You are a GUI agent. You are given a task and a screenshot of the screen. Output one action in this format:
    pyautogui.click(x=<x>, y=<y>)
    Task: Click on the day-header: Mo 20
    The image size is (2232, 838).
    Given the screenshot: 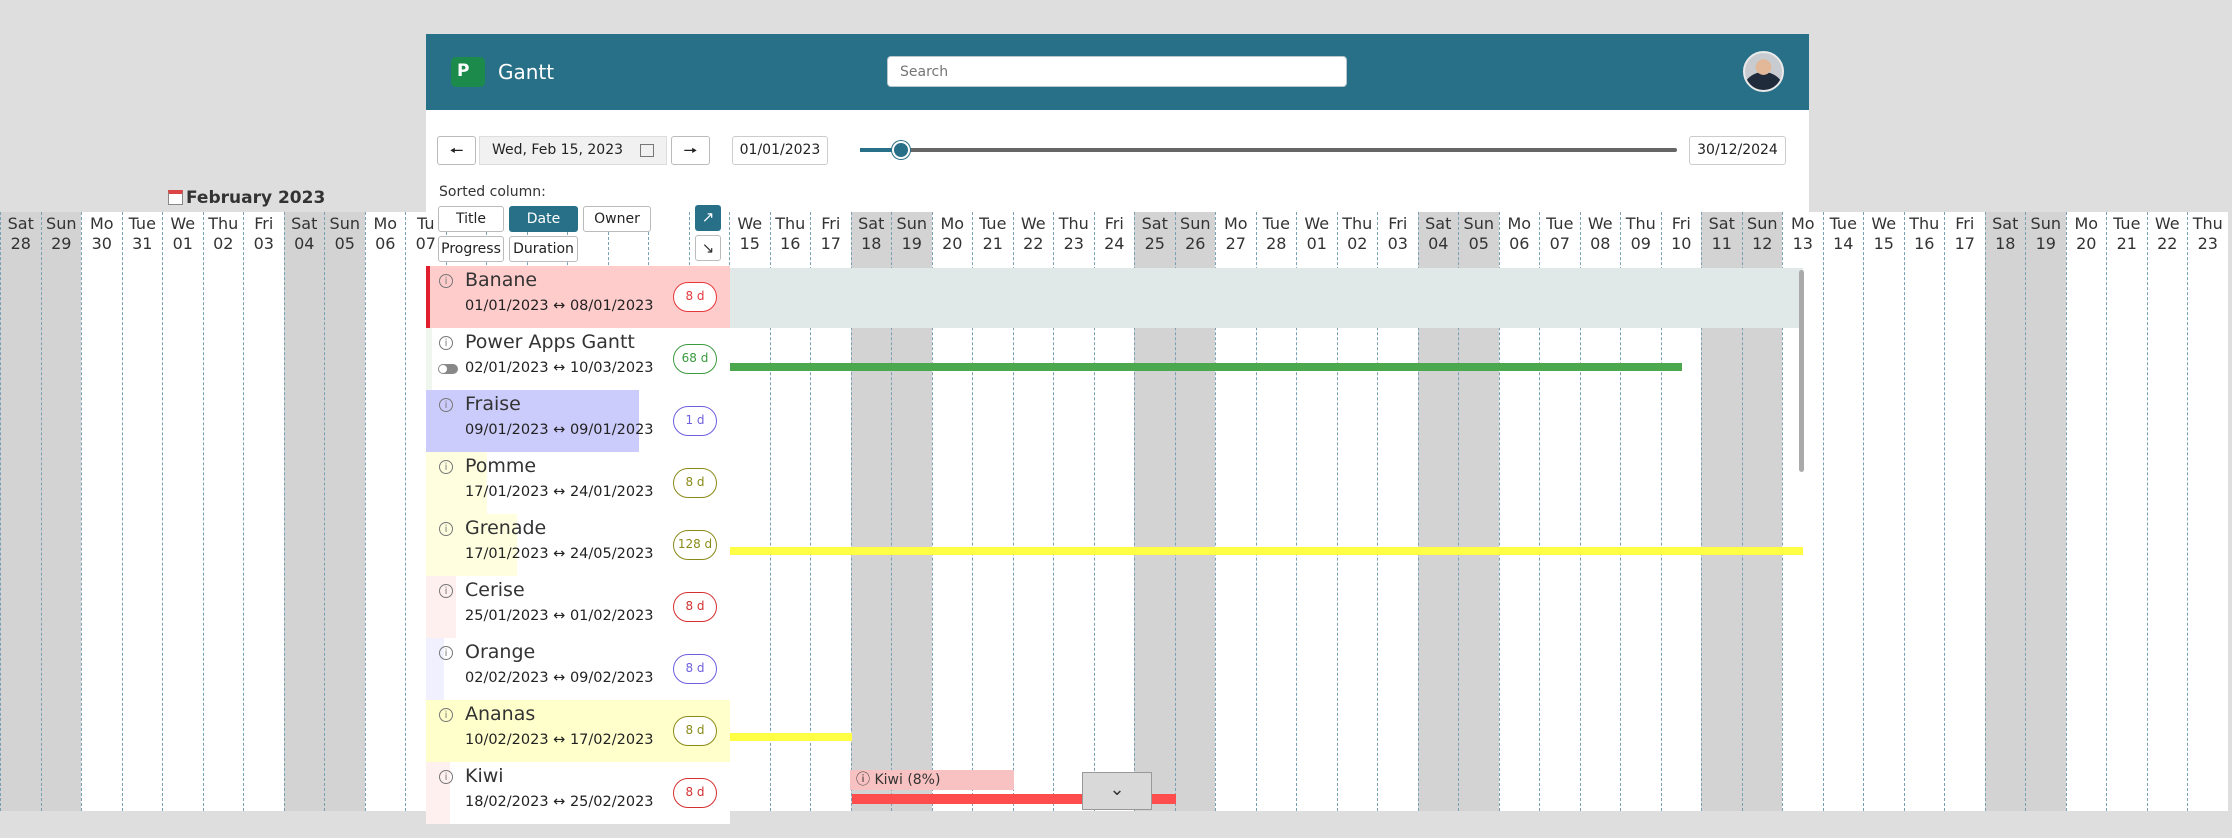 What is the action you would take?
    pyautogui.click(x=2087, y=233)
    